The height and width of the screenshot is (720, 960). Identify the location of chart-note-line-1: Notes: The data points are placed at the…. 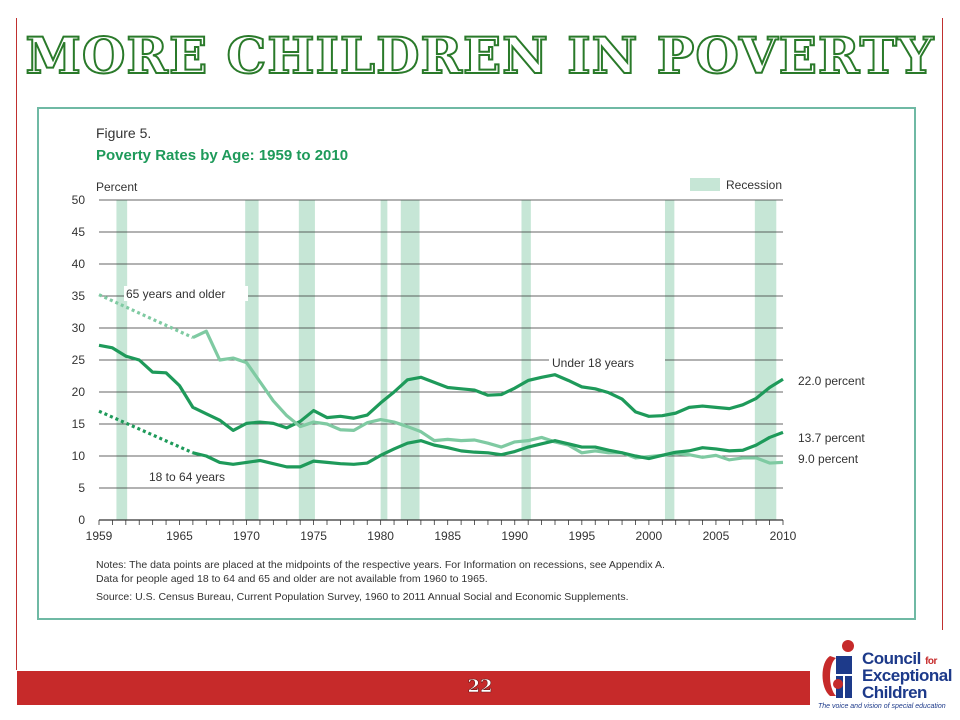
(380, 565).